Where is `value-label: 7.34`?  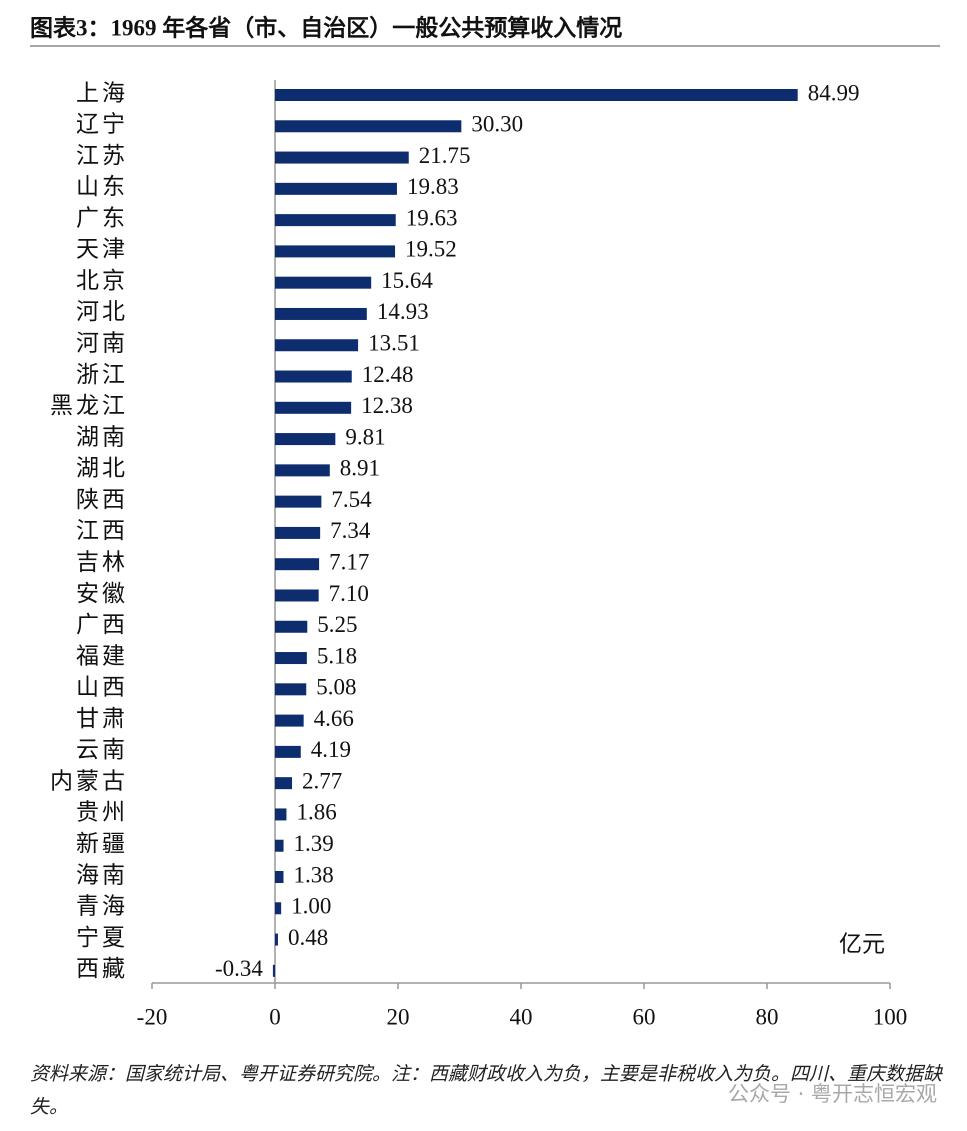
value-label: 7.34 is located at coordinates (350, 530).